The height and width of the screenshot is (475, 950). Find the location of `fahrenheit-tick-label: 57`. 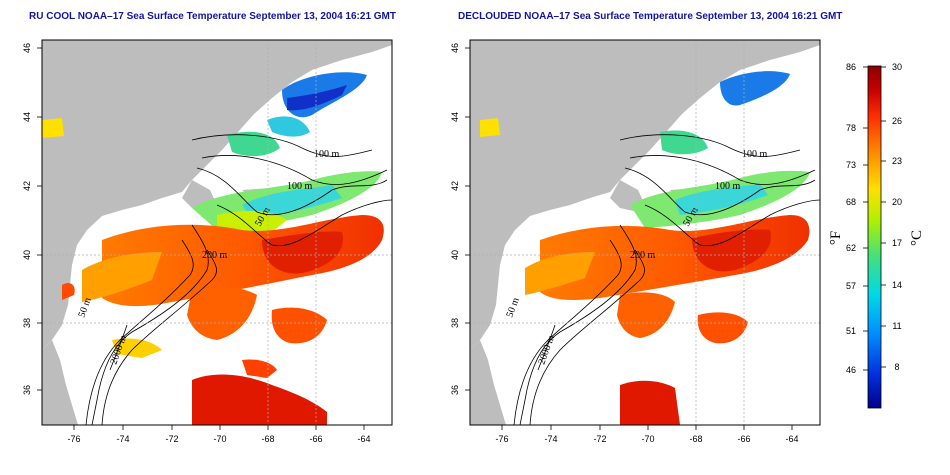

fahrenheit-tick-label: 57 is located at coordinates (851, 286).